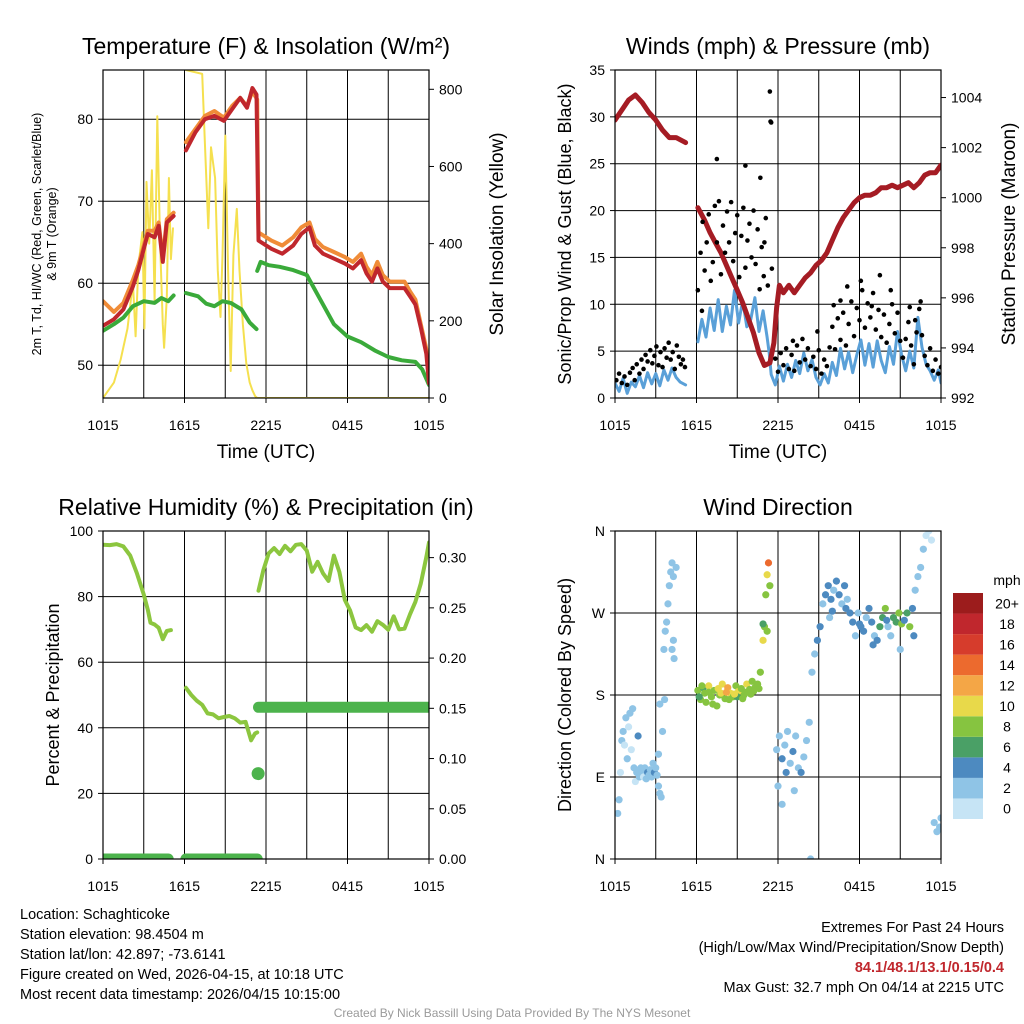 Image resolution: width=1024 pixels, height=1024 pixels. Describe the element at coordinates (52, 233) in the screenshot. I see `y-axis-label-line: & 9m T (Orange)` at that location.